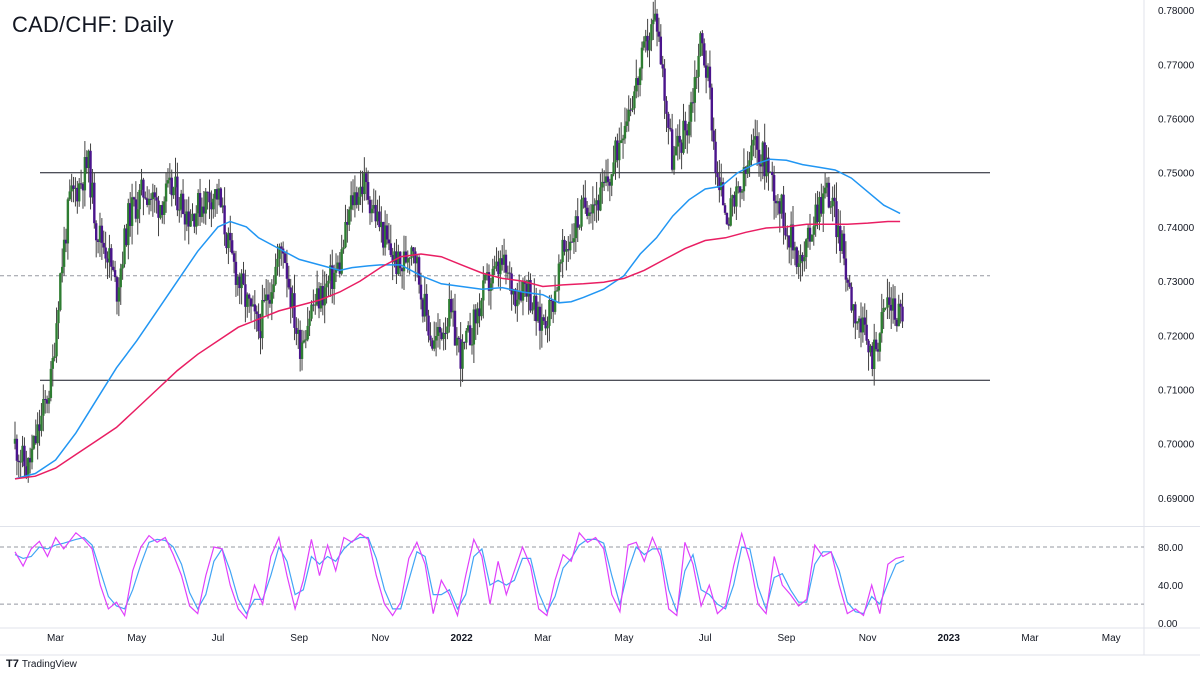  What do you see at coordinates (949, 638) in the screenshot?
I see `time-tick-label: 2023` at bounding box center [949, 638].